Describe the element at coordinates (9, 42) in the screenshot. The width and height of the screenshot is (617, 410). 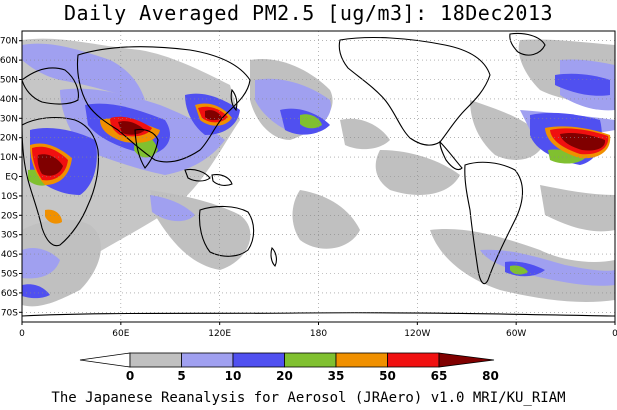
I see `lat-tick-label: 70N` at that location.